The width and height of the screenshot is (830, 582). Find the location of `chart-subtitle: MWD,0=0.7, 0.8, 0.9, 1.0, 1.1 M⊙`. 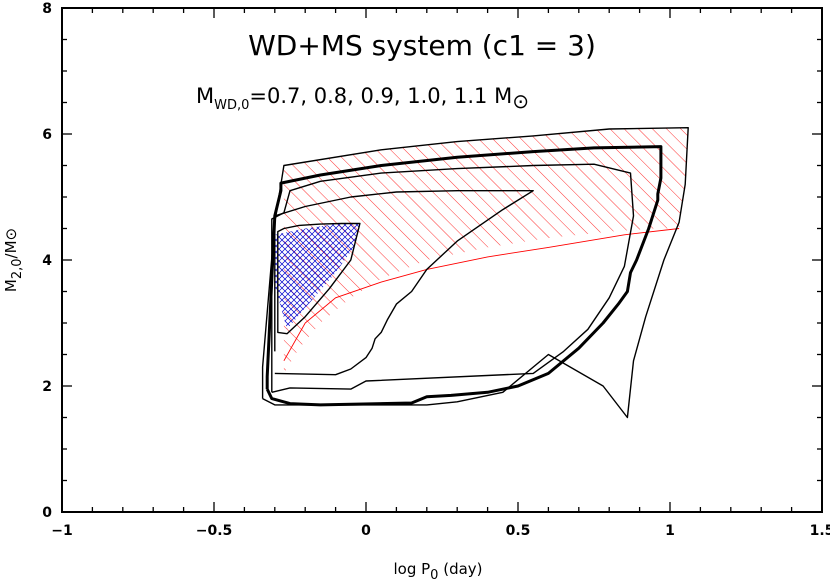

chart-subtitle: MWD,0=0.7, 0.8, 0.9, 1.0, 1.1 M⊙ is located at coordinates (362, 98).